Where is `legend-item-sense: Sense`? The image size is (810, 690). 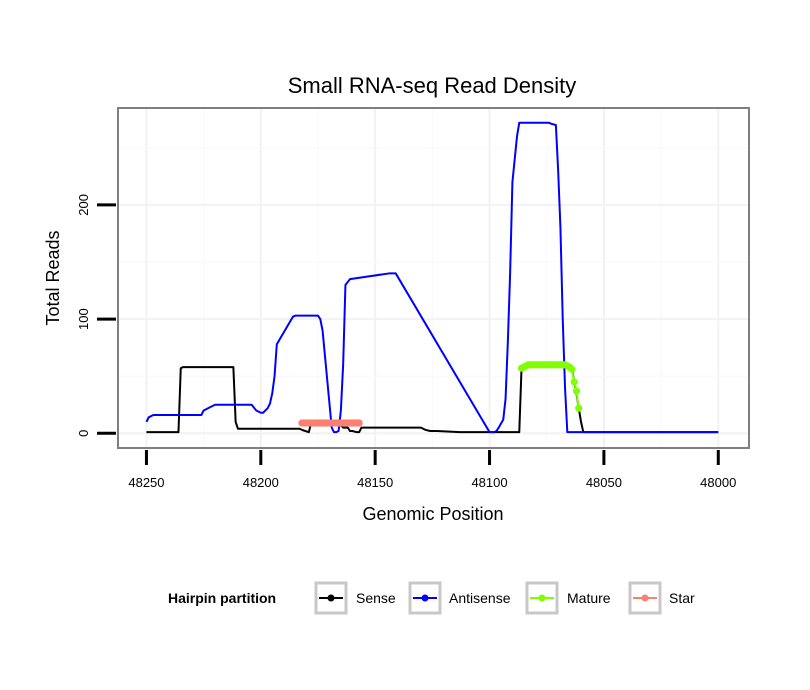
legend-item-sense: Sense is located at coordinates (355, 598).